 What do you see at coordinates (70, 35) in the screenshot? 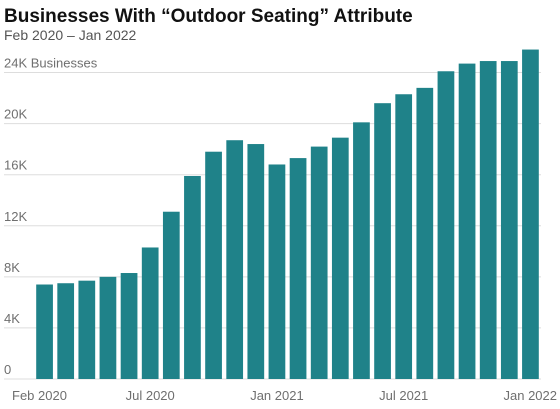
I see `chart-subtitle: Feb 2020 – Jan 2022` at bounding box center [70, 35].